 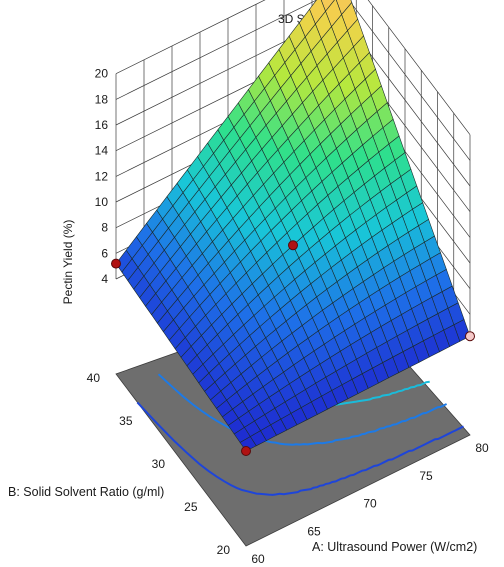 What do you see at coordinates (102, 151) in the screenshot?
I see `z-tick-label: 14` at bounding box center [102, 151].